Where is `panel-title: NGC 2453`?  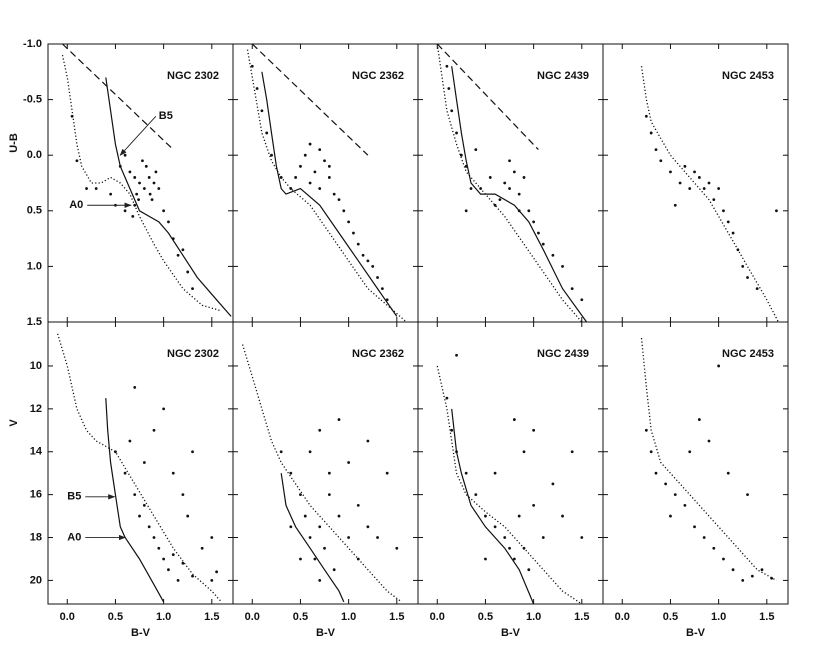 panel-title: NGC 2453 is located at coordinates (748, 354).